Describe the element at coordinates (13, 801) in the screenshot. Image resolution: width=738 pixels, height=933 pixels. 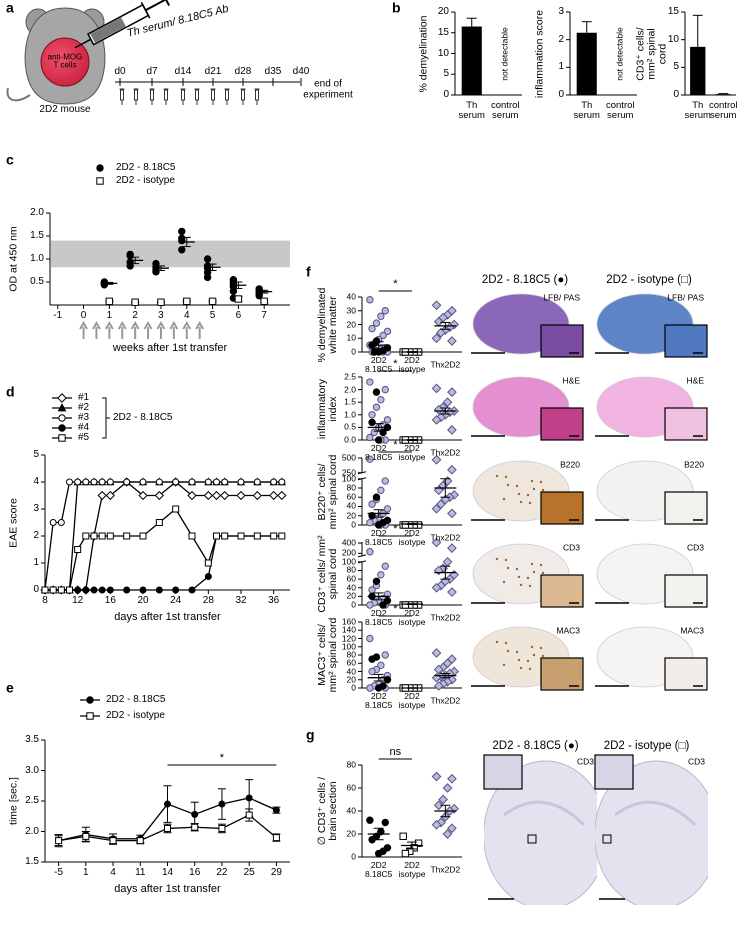
I see `y-axis-label: time [sec.]` at that location.